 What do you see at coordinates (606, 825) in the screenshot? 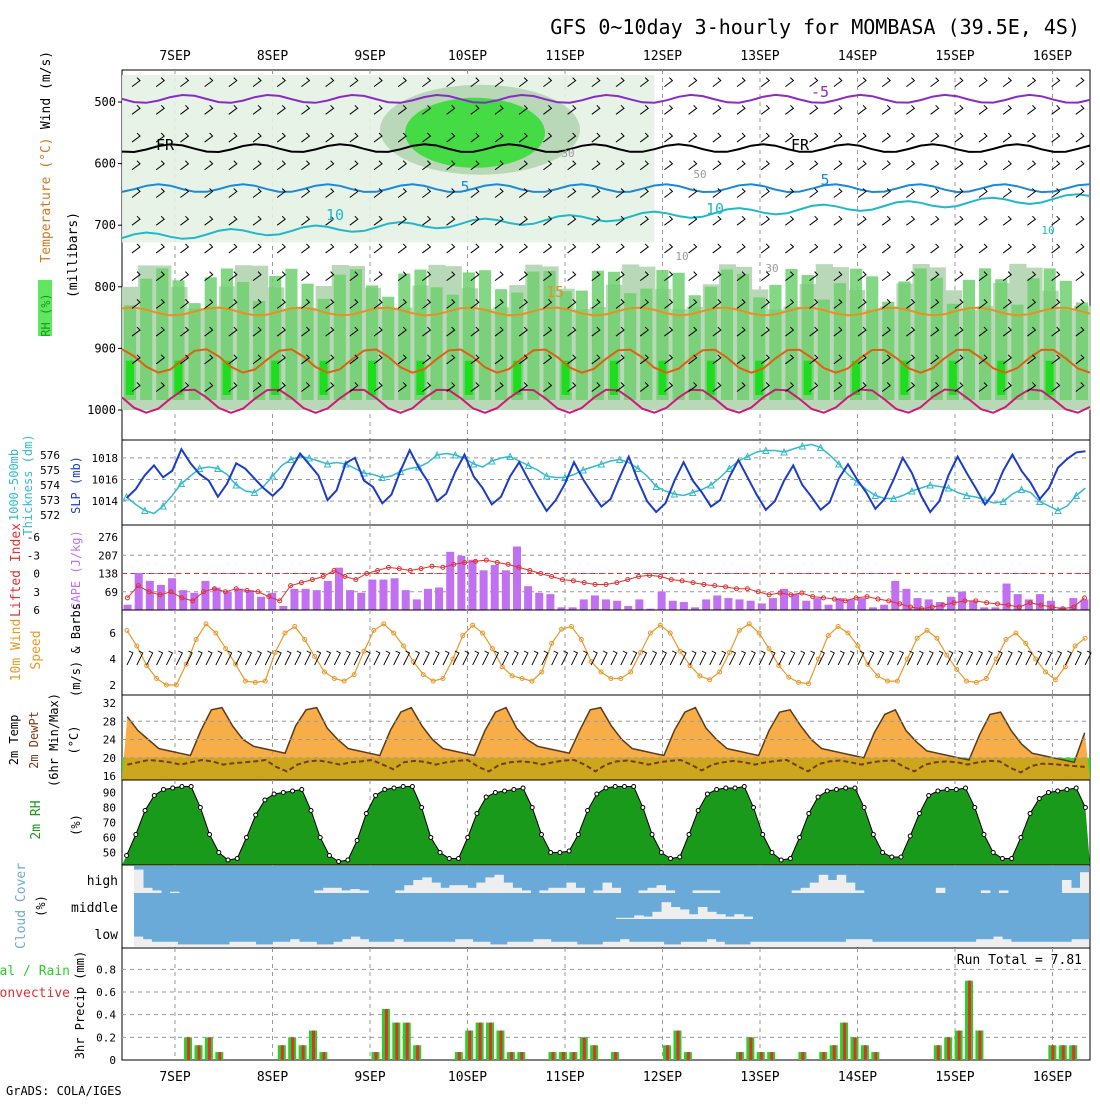
I see `rh2m-area` at bounding box center [606, 825].